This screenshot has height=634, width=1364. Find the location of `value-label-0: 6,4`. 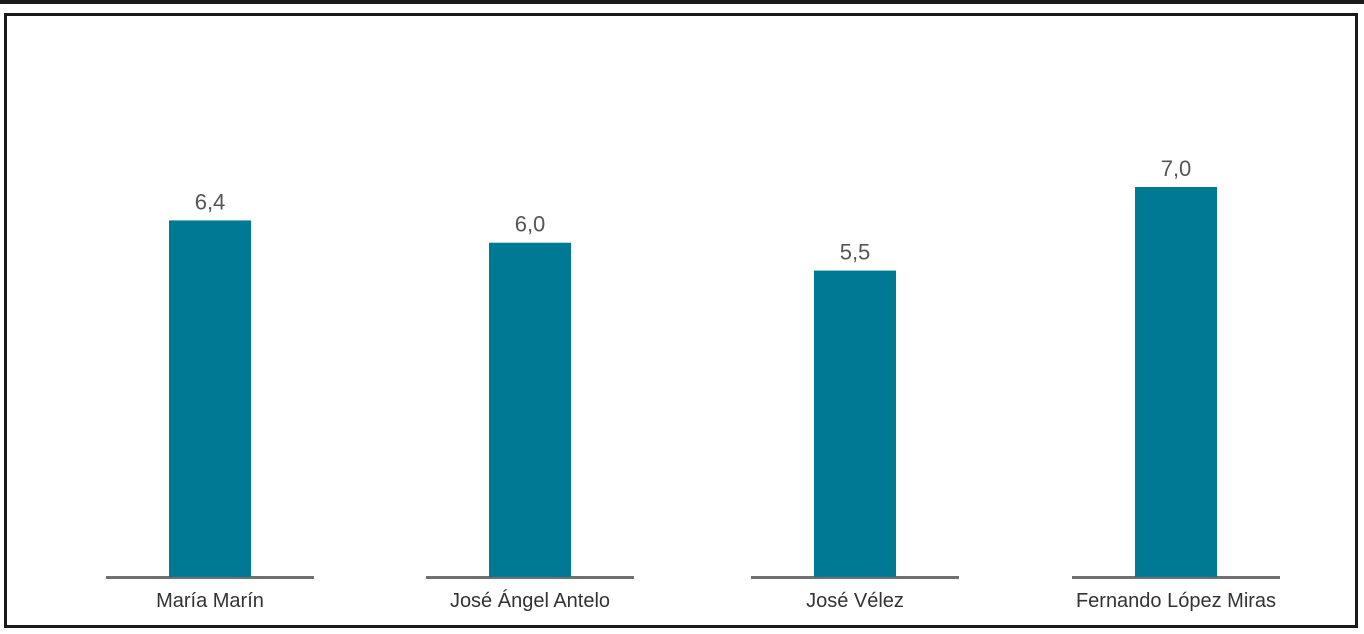

value-label-0: 6,4 is located at coordinates (210, 201).